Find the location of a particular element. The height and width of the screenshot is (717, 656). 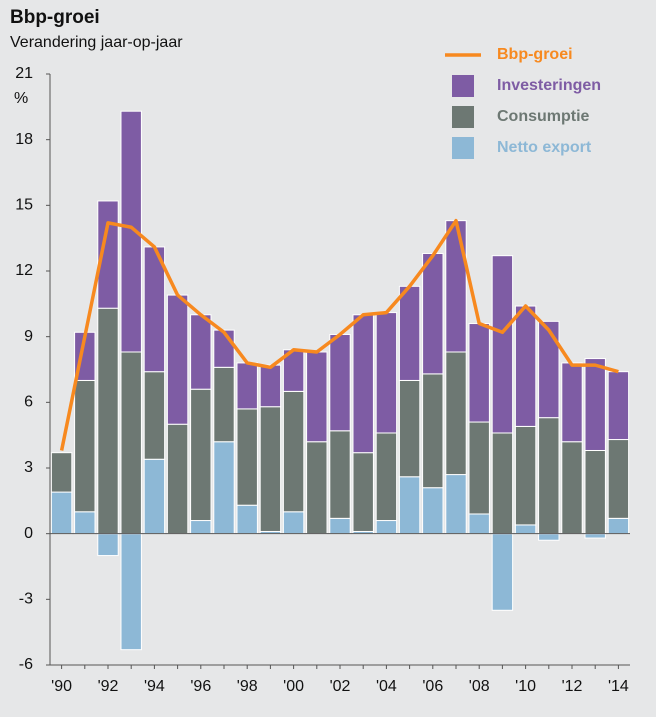

y-tick-label: 18 is located at coordinates (24, 139).